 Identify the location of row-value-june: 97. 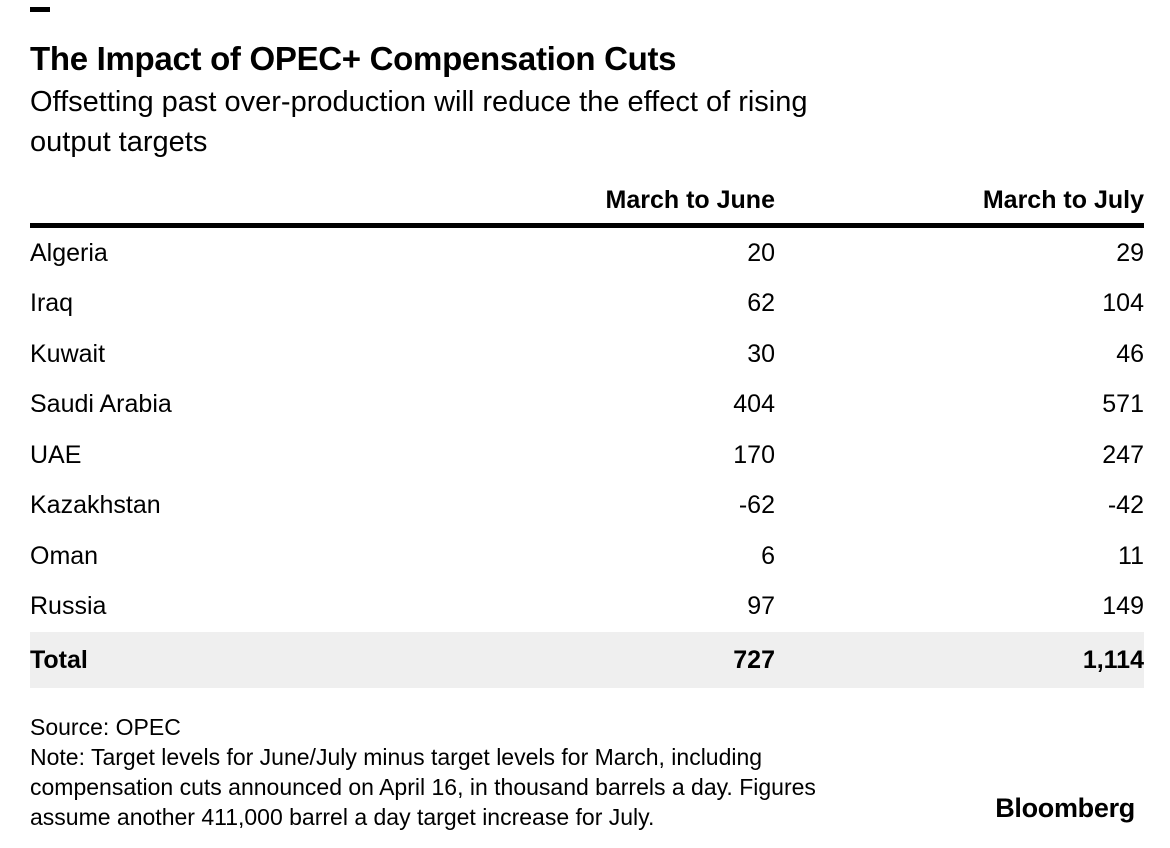
(761, 606).